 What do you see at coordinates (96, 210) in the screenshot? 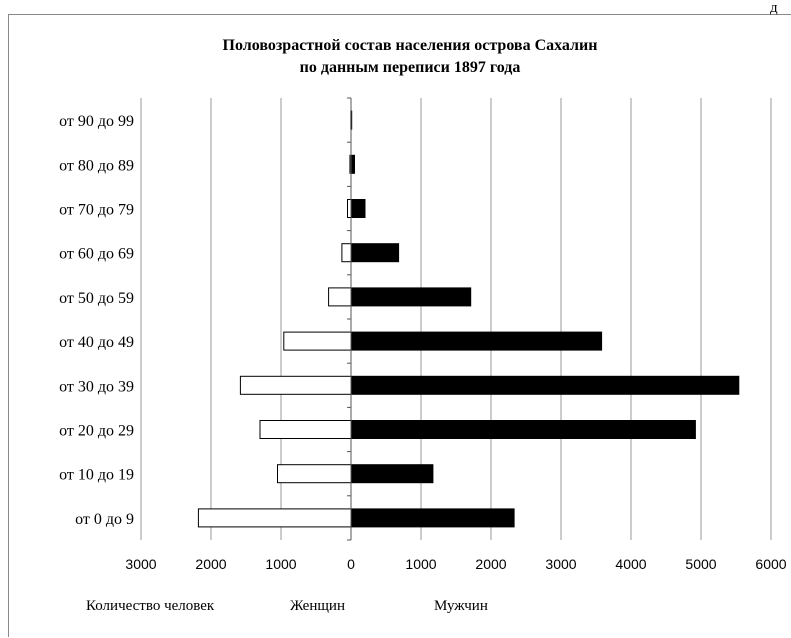
I see `category-label-7: от 70 до 79` at bounding box center [96, 210].